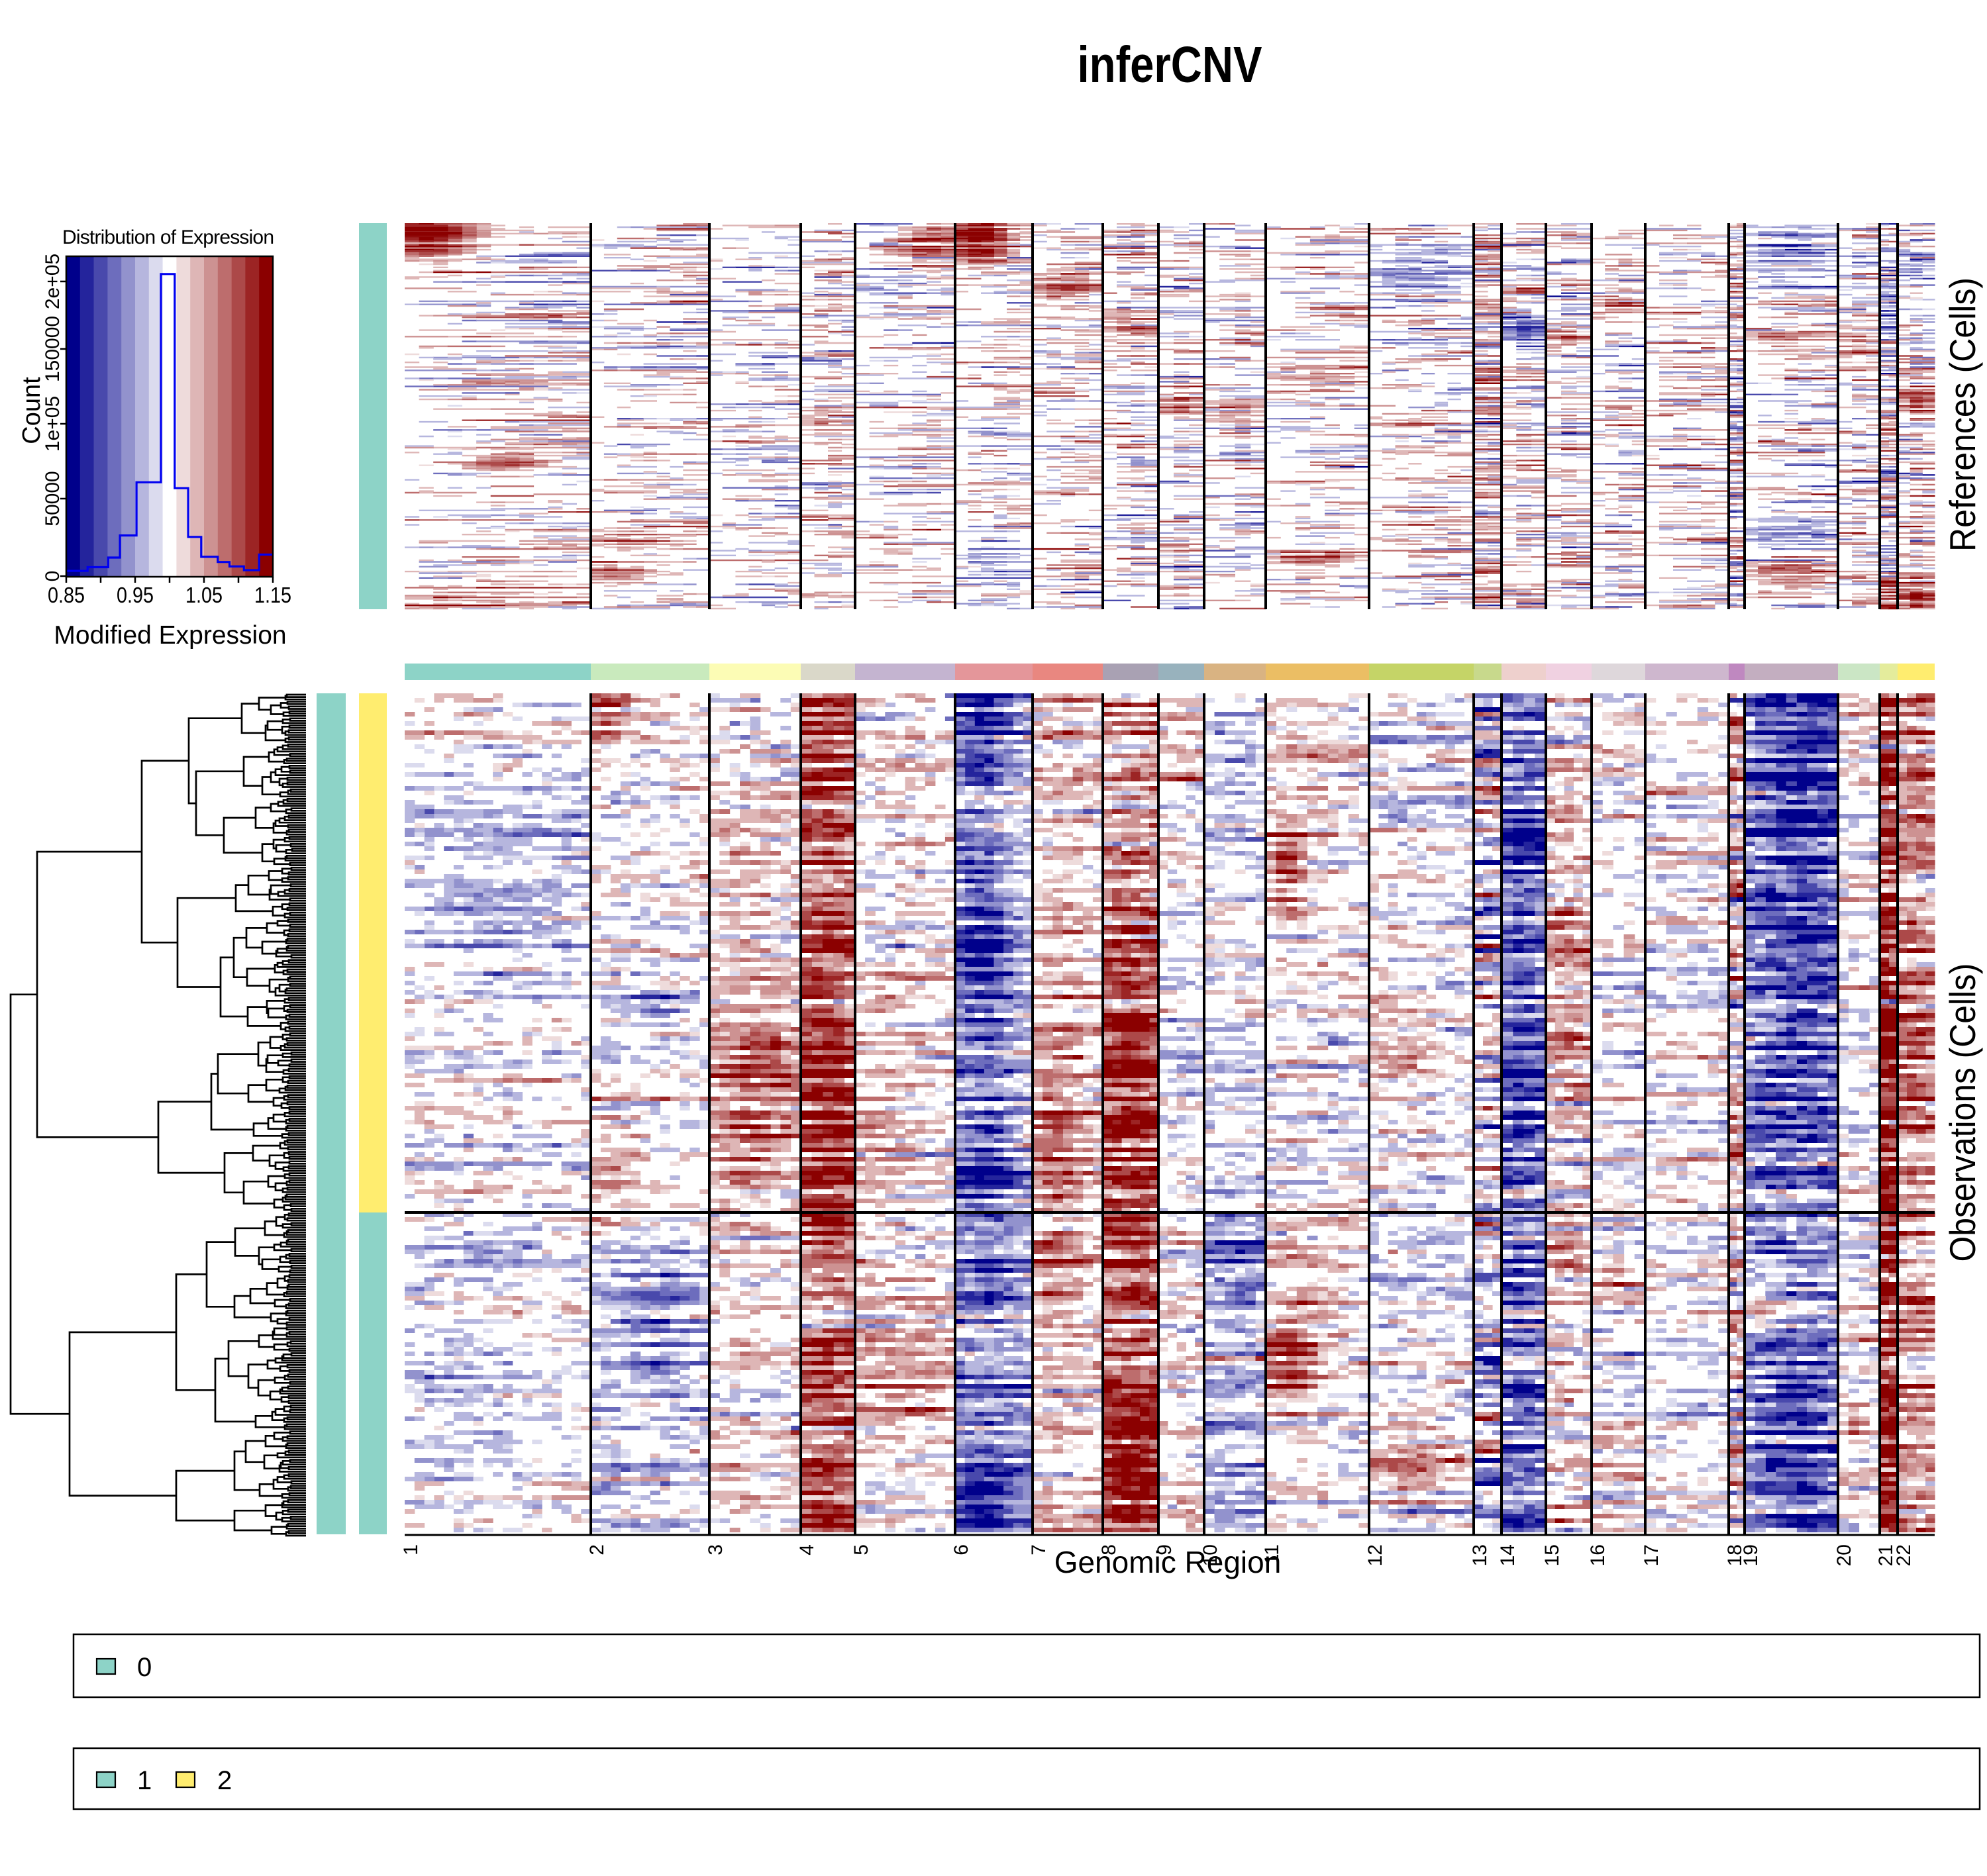  What do you see at coordinates (716, 1549) in the screenshot?
I see `svg-text: 3` at bounding box center [716, 1549].